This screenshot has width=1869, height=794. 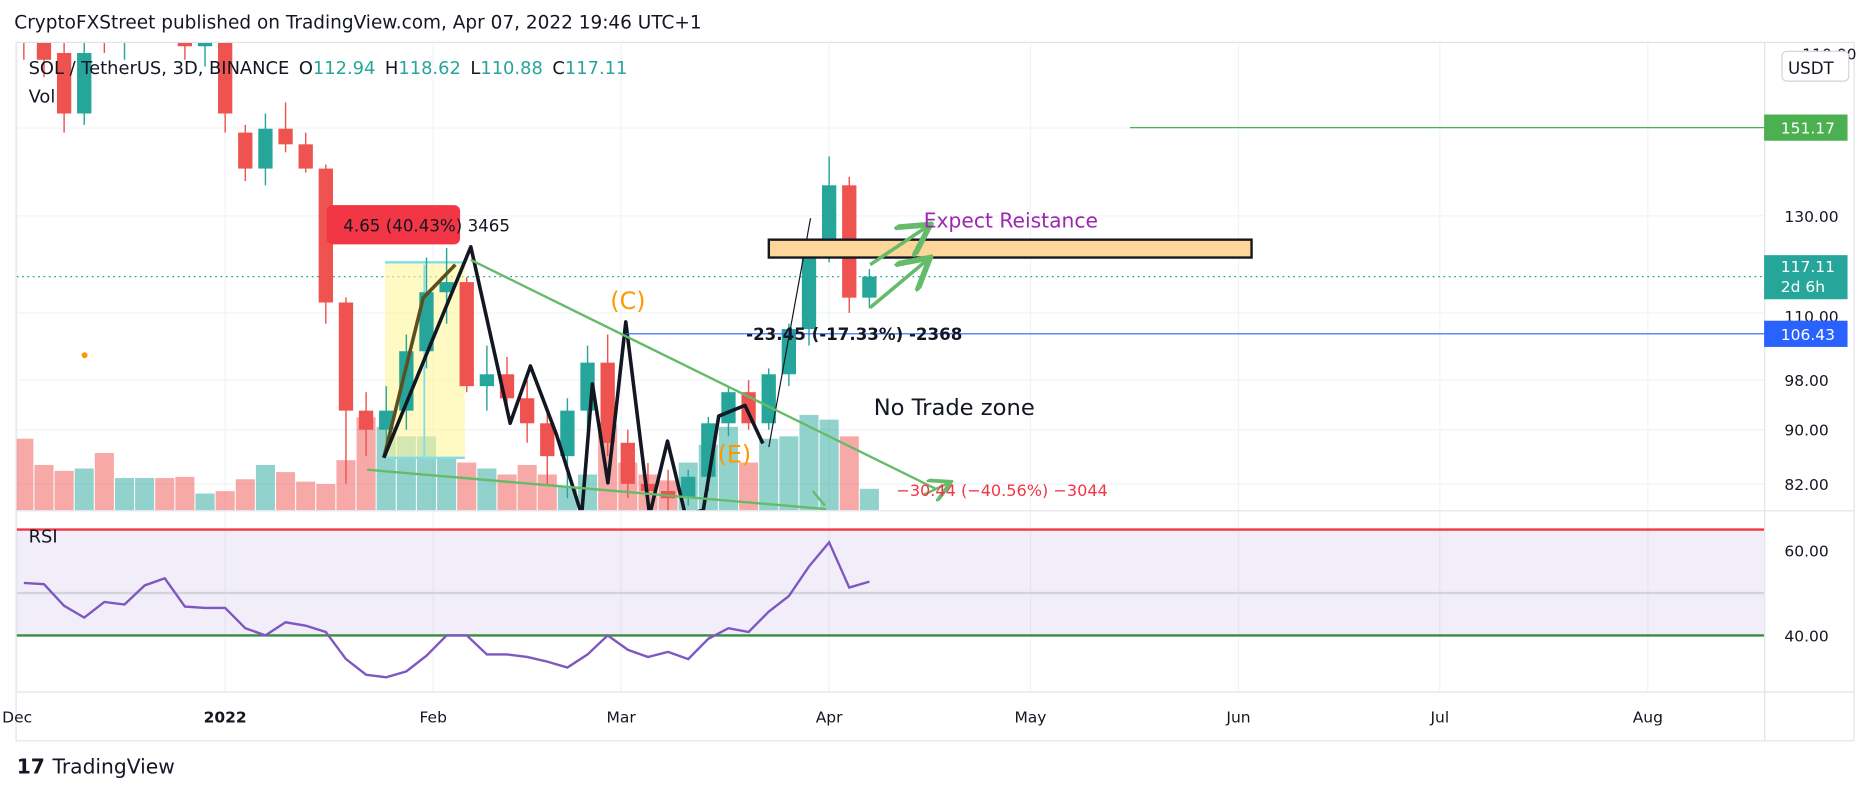 I want to click on resistance-price-text: 151.17, so click(x=1808, y=129).